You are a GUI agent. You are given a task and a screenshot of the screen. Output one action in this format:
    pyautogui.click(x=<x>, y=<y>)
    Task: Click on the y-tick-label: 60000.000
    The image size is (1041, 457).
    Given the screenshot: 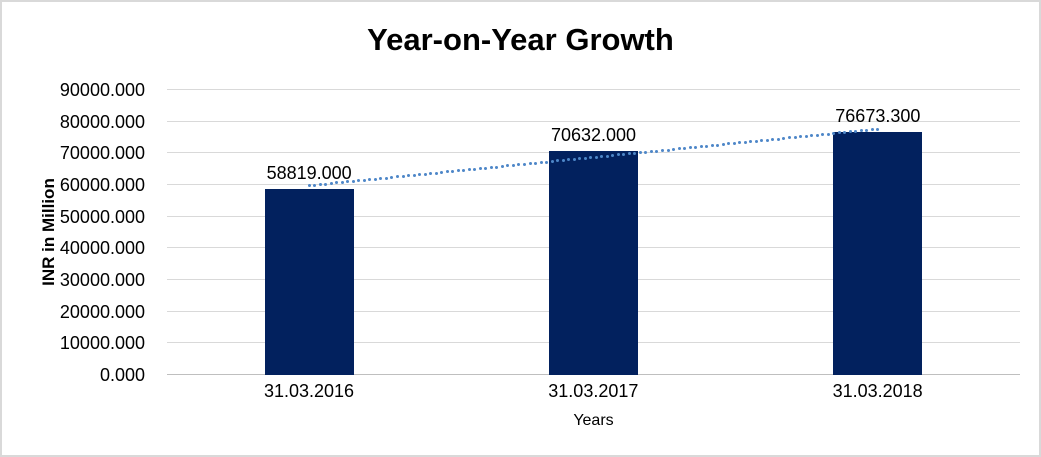 What is the action you would take?
    pyautogui.click(x=102, y=185)
    